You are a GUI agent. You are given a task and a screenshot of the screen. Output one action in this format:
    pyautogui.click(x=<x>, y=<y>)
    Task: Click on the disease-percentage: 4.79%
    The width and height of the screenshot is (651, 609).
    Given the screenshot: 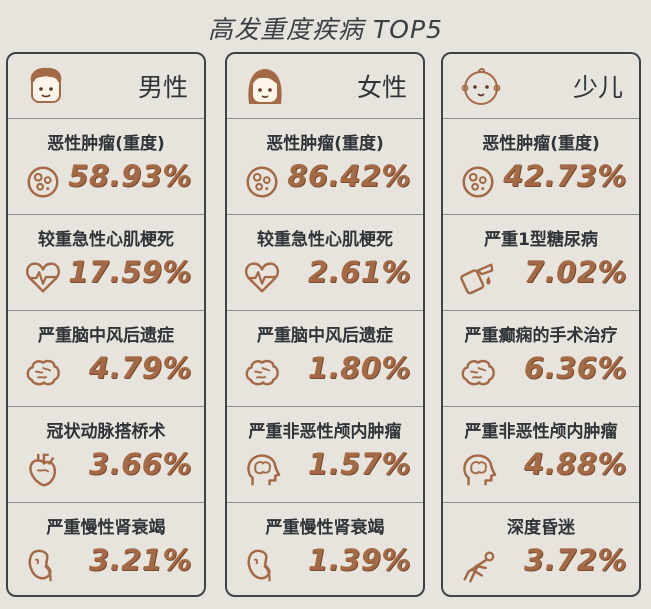 What is the action you would take?
    pyautogui.click(x=140, y=368)
    